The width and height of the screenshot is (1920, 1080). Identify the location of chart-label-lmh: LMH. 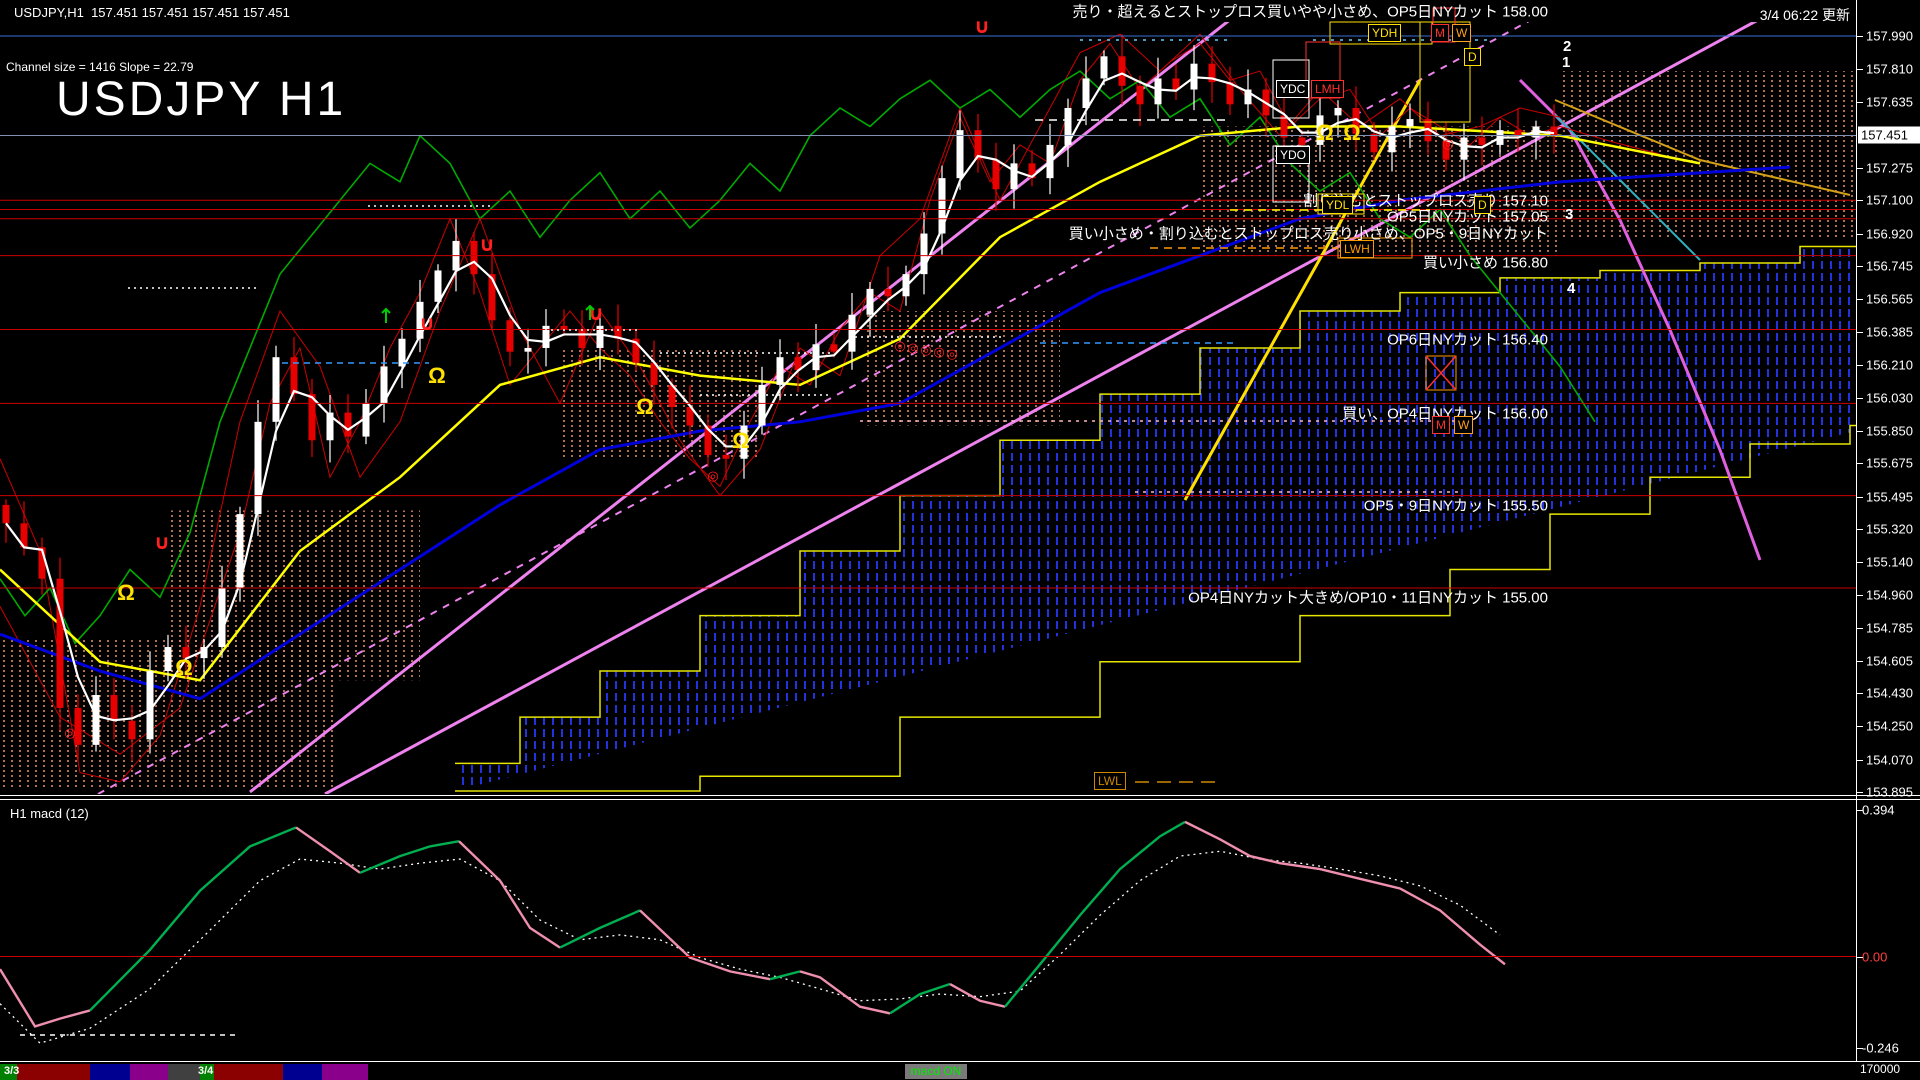
(1328, 89).